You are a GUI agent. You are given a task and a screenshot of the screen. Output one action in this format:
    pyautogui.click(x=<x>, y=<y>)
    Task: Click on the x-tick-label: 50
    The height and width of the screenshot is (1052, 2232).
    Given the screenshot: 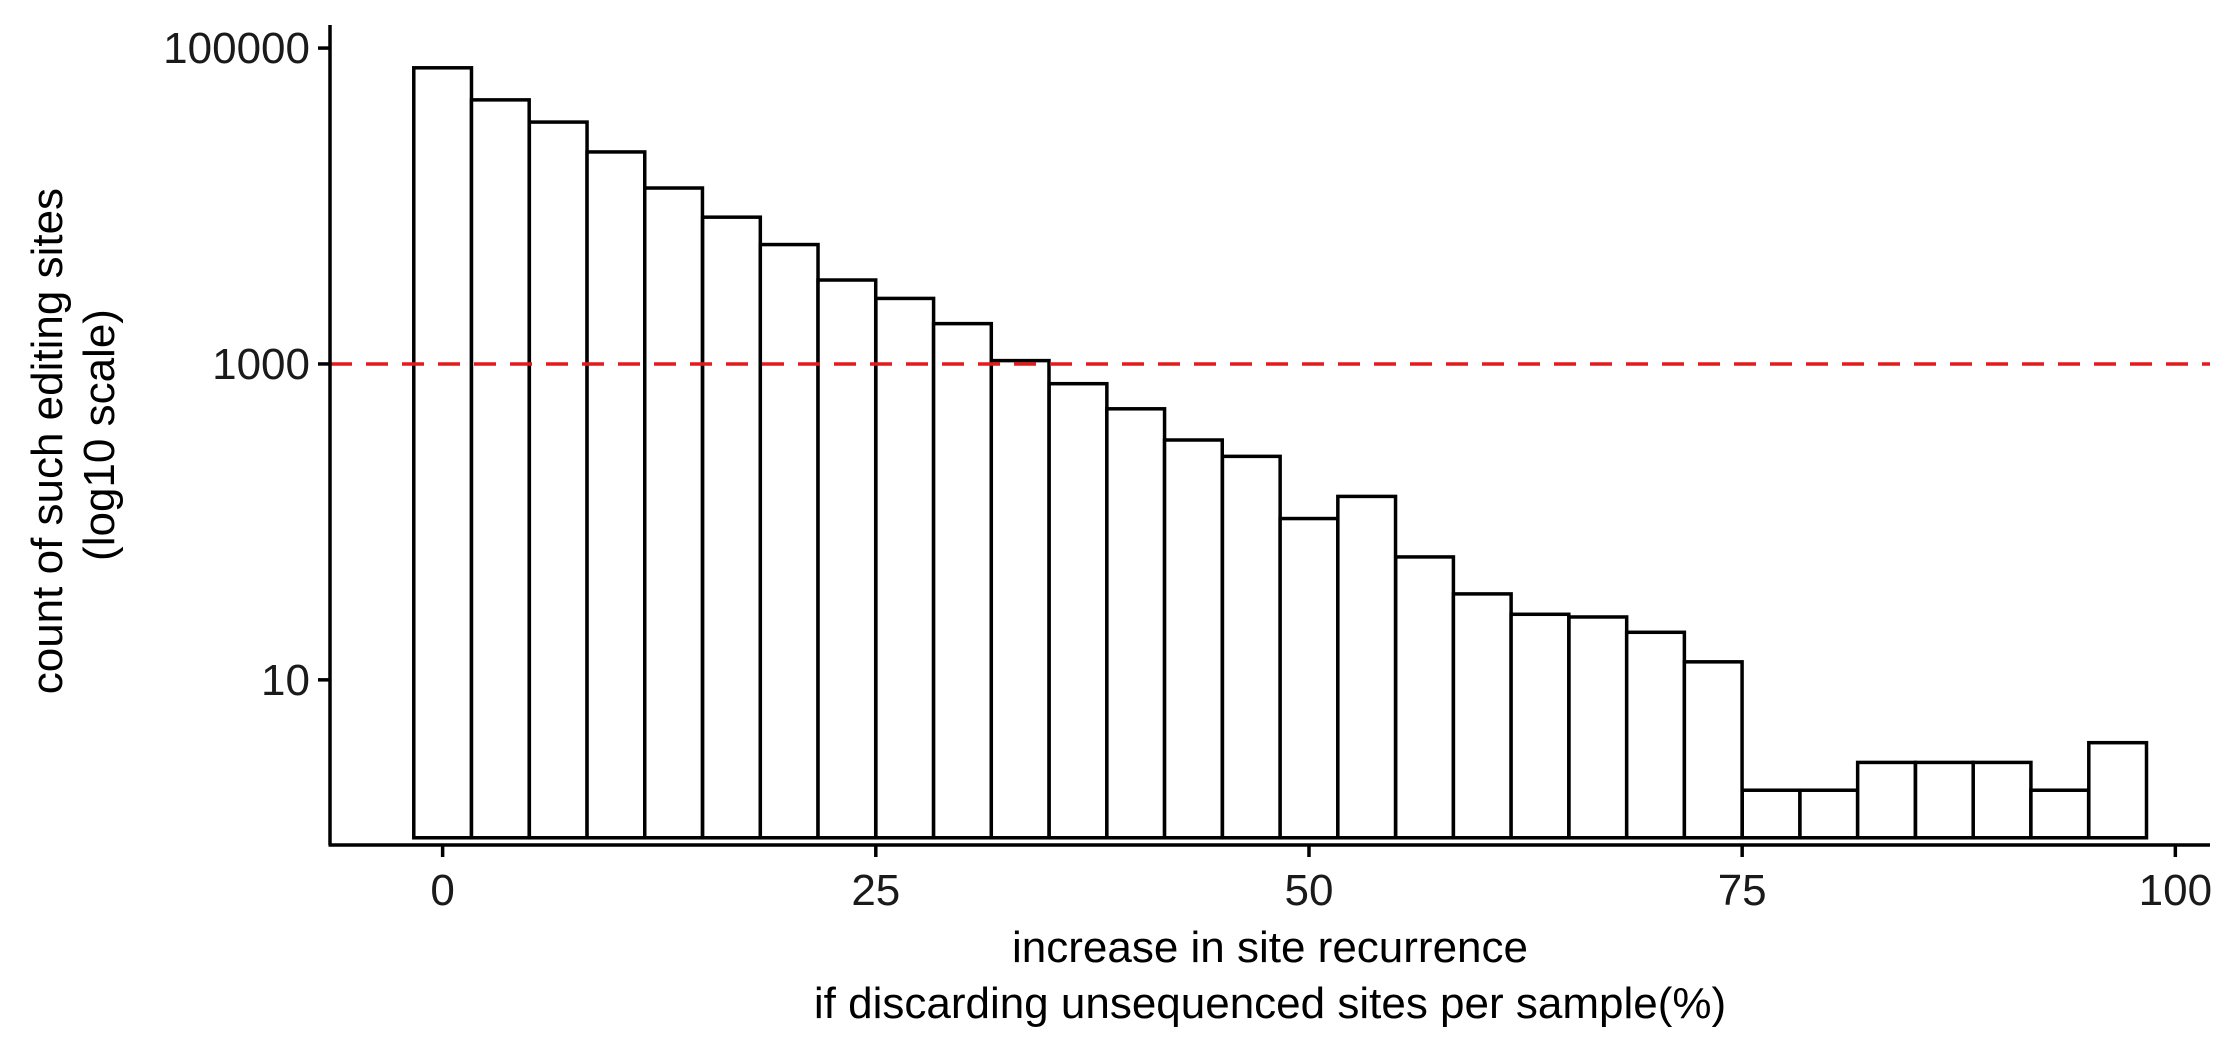 What is the action you would take?
    pyautogui.click(x=1309, y=890)
    